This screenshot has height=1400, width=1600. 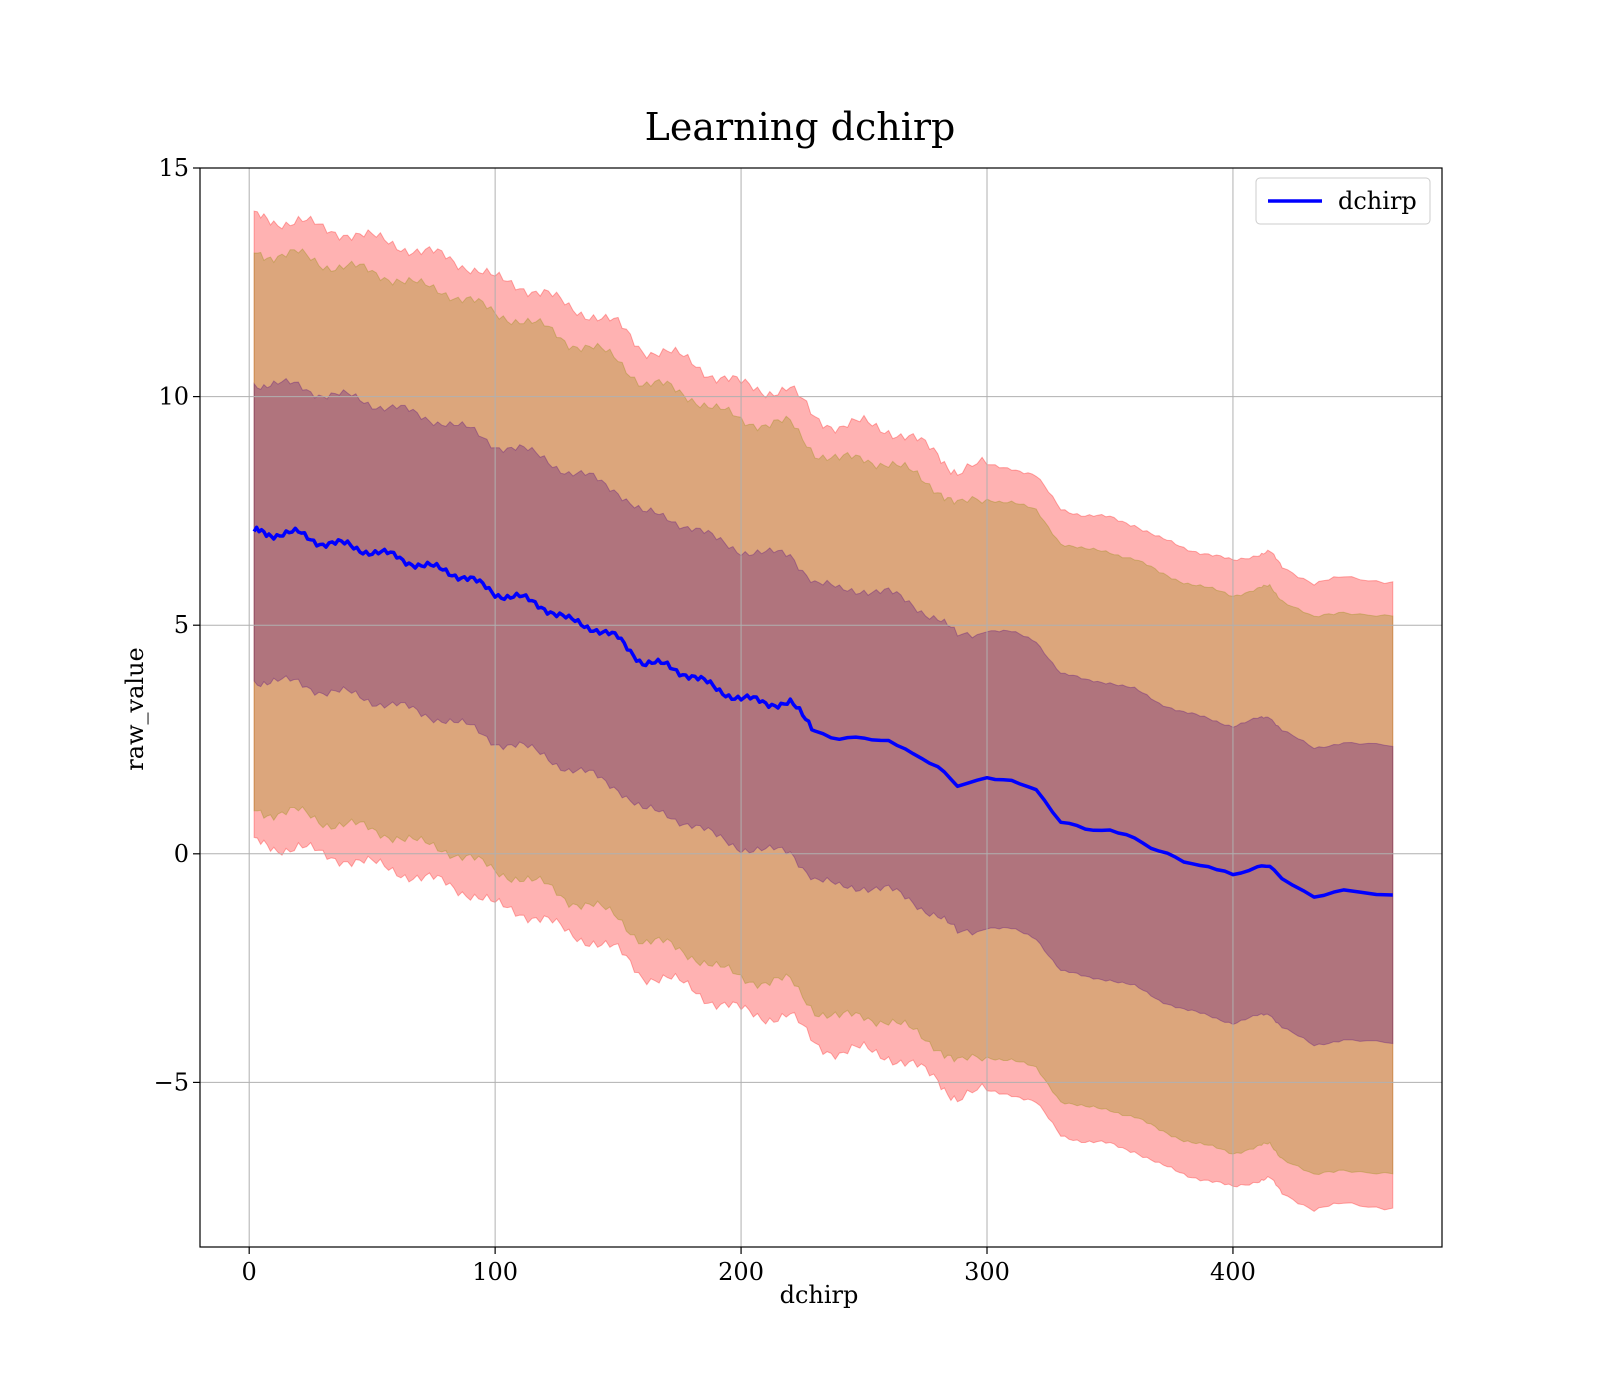 What do you see at coordinates (741, 1272) in the screenshot?
I see `x-tick-label: 200` at bounding box center [741, 1272].